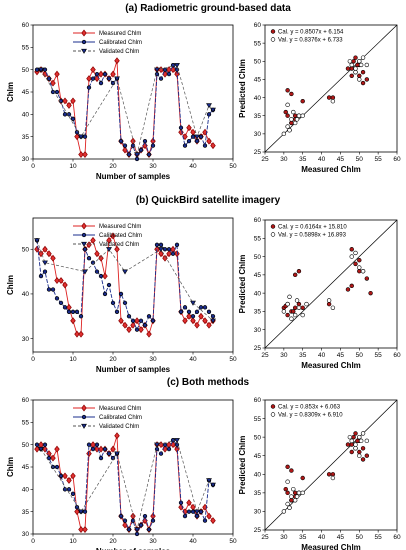 This screenshot has width=406, height=550. I want to click on legend-label: Val. y = 0.5898x + 16.893, so click(312, 236).